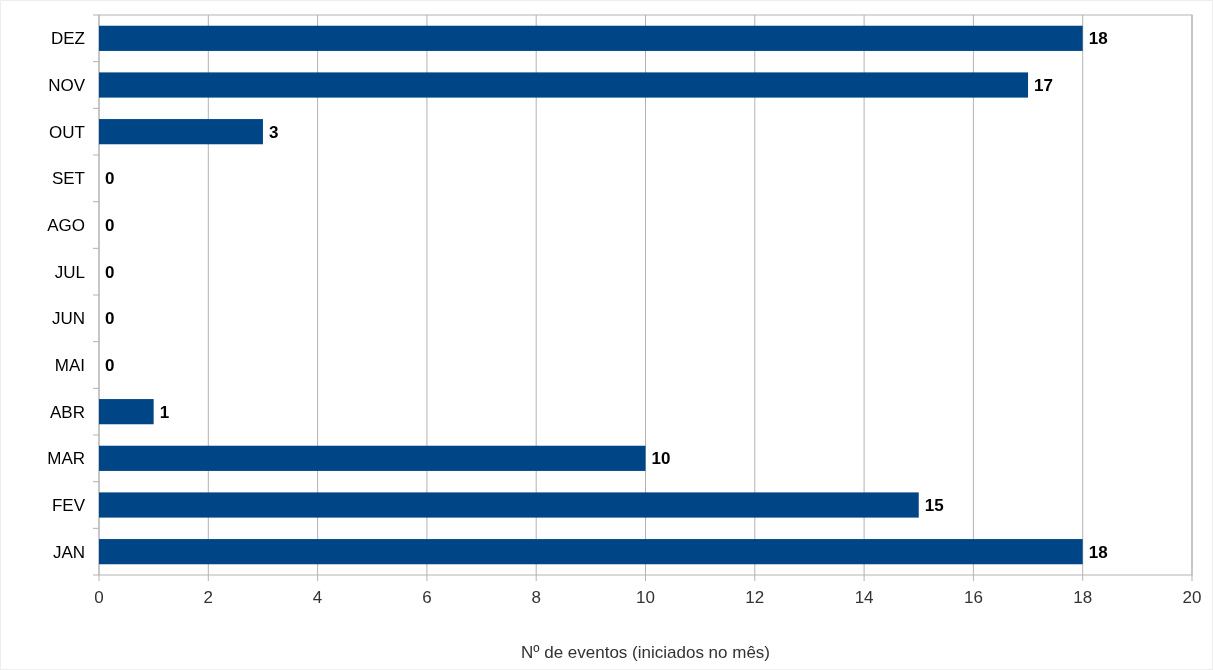 The image size is (1213, 670). Describe the element at coordinates (645, 597) in the screenshot. I see `x-tick-label: 10` at that location.